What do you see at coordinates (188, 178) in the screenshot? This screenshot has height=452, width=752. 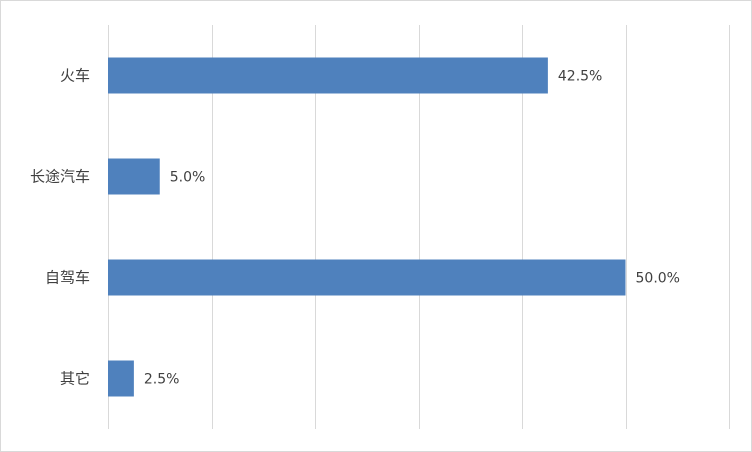 I see `data-label: 5.0%` at bounding box center [188, 178].